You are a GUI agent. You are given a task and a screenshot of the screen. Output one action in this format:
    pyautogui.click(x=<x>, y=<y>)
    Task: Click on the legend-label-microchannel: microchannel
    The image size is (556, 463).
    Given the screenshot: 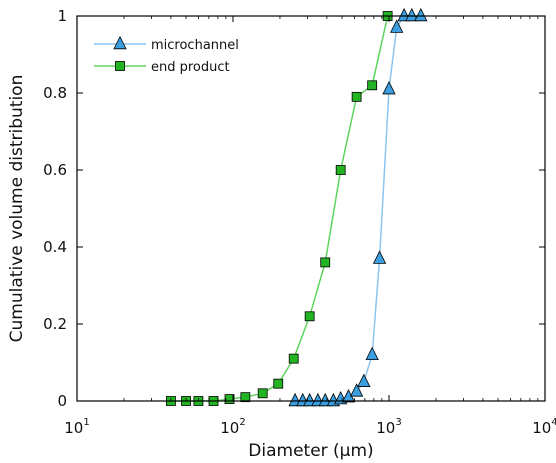 What is the action you would take?
    pyautogui.click(x=195, y=45)
    